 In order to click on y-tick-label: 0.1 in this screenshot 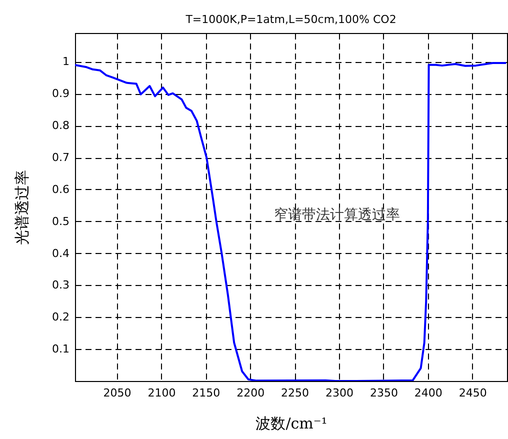, I will do `click(61, 349)`.